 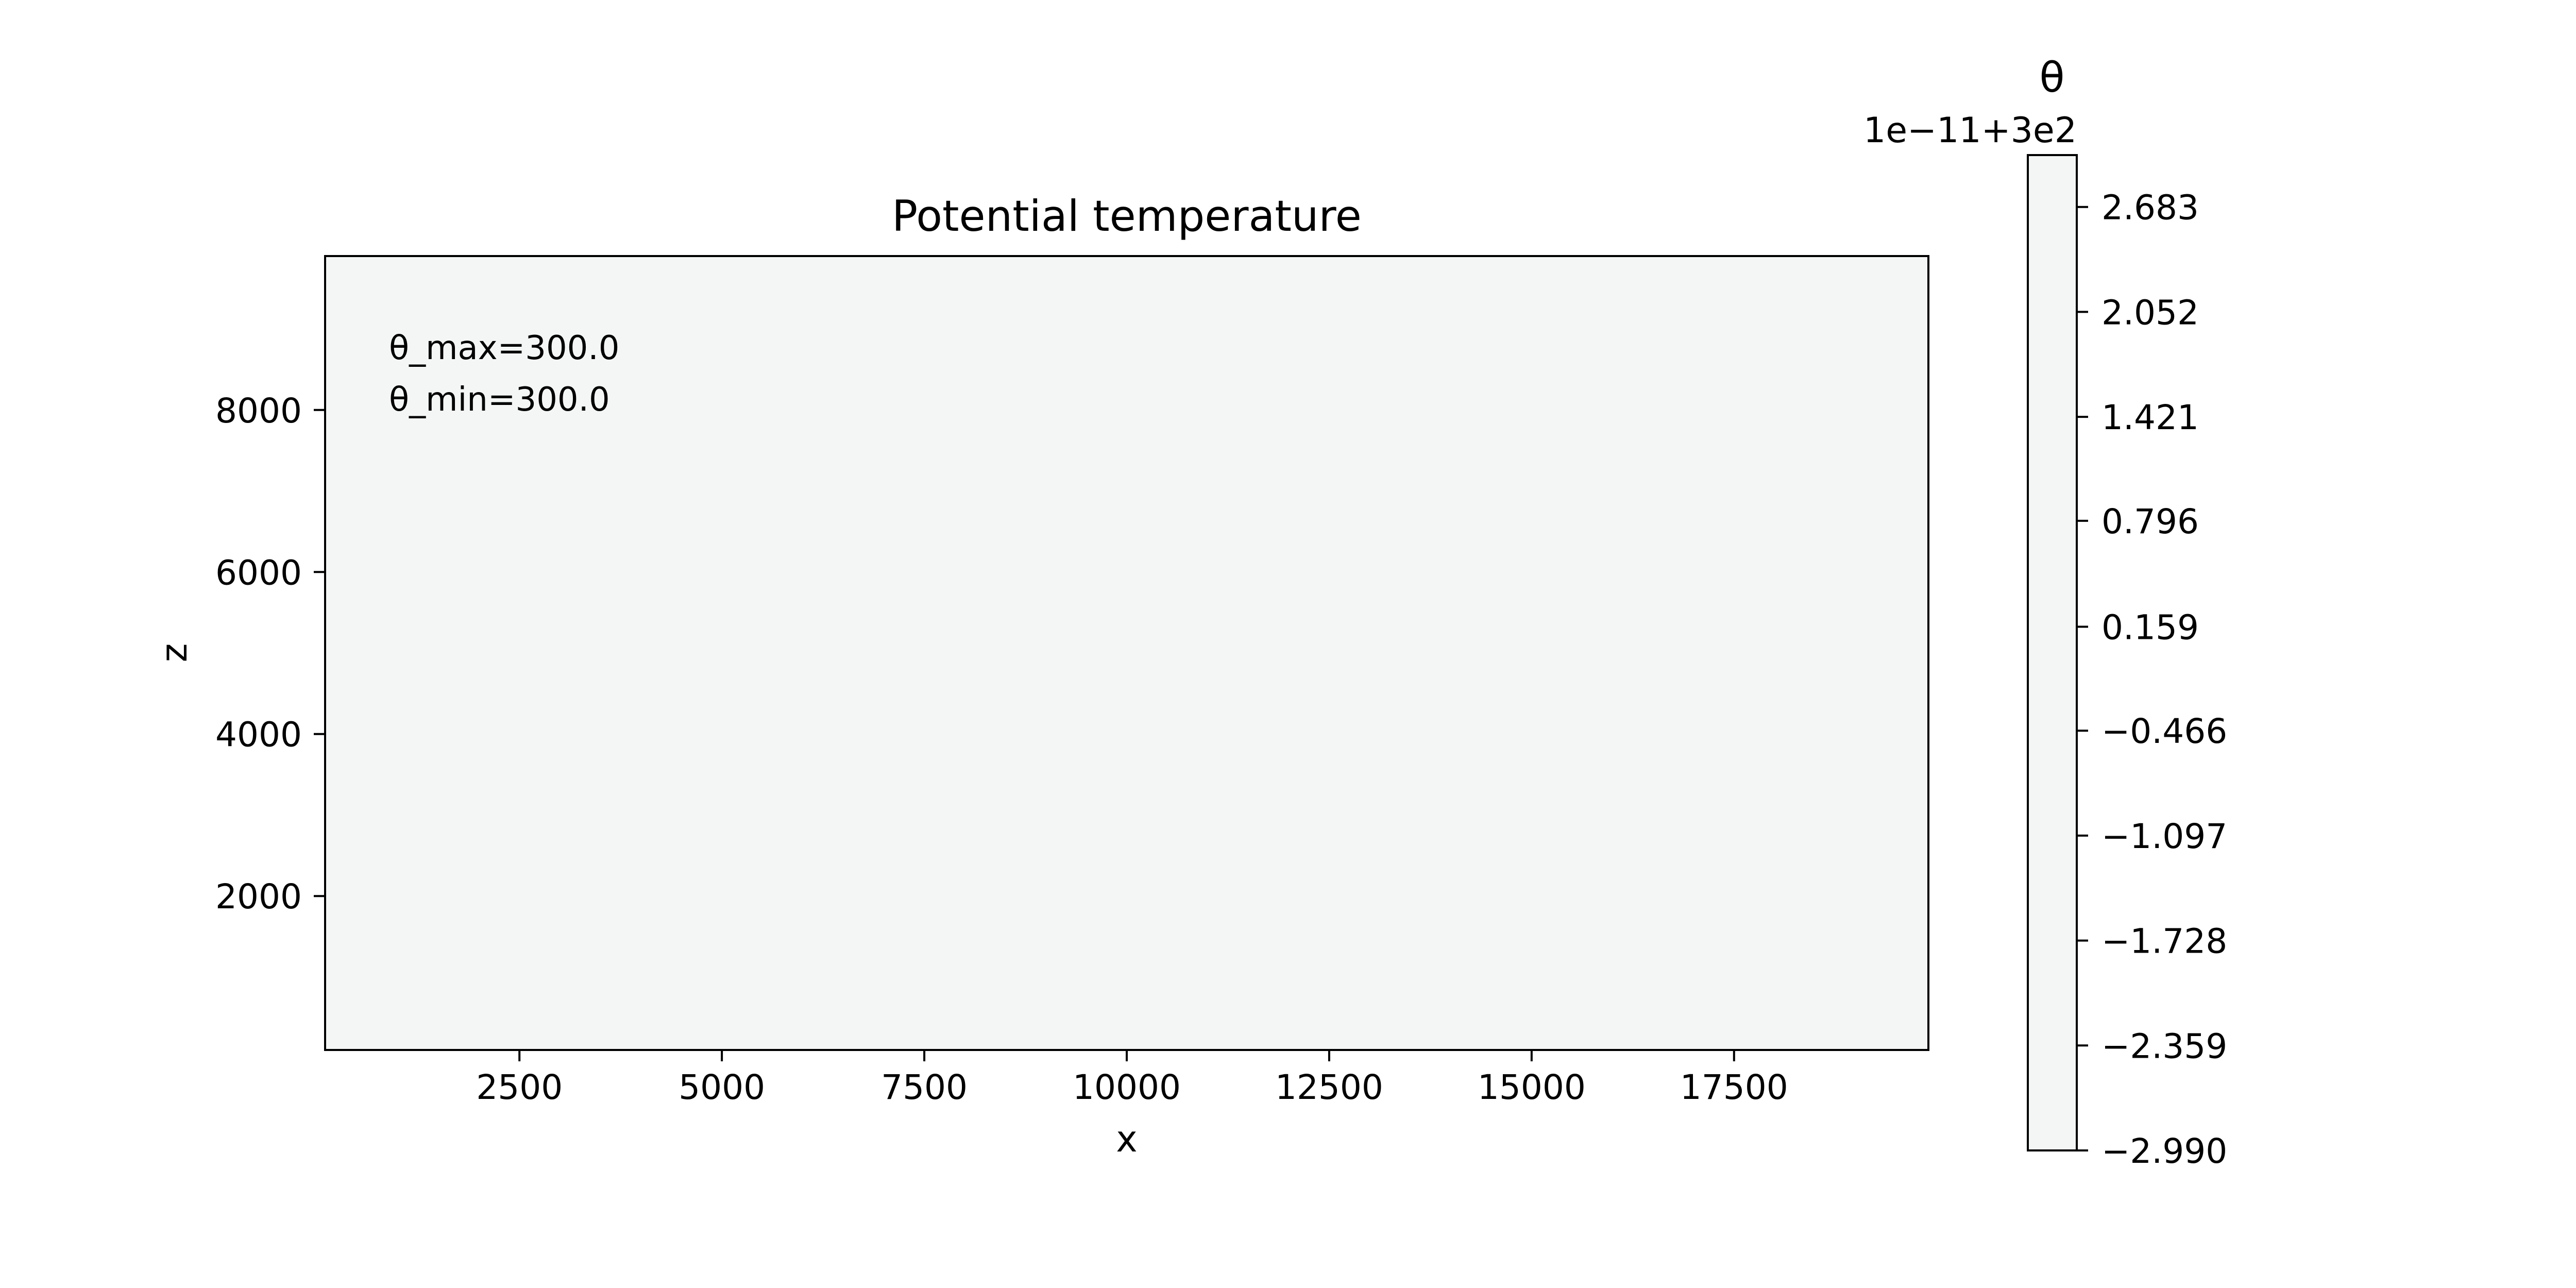 I want to click on colorbar-tick-label: 1.421, so click(x=2150, y=417).